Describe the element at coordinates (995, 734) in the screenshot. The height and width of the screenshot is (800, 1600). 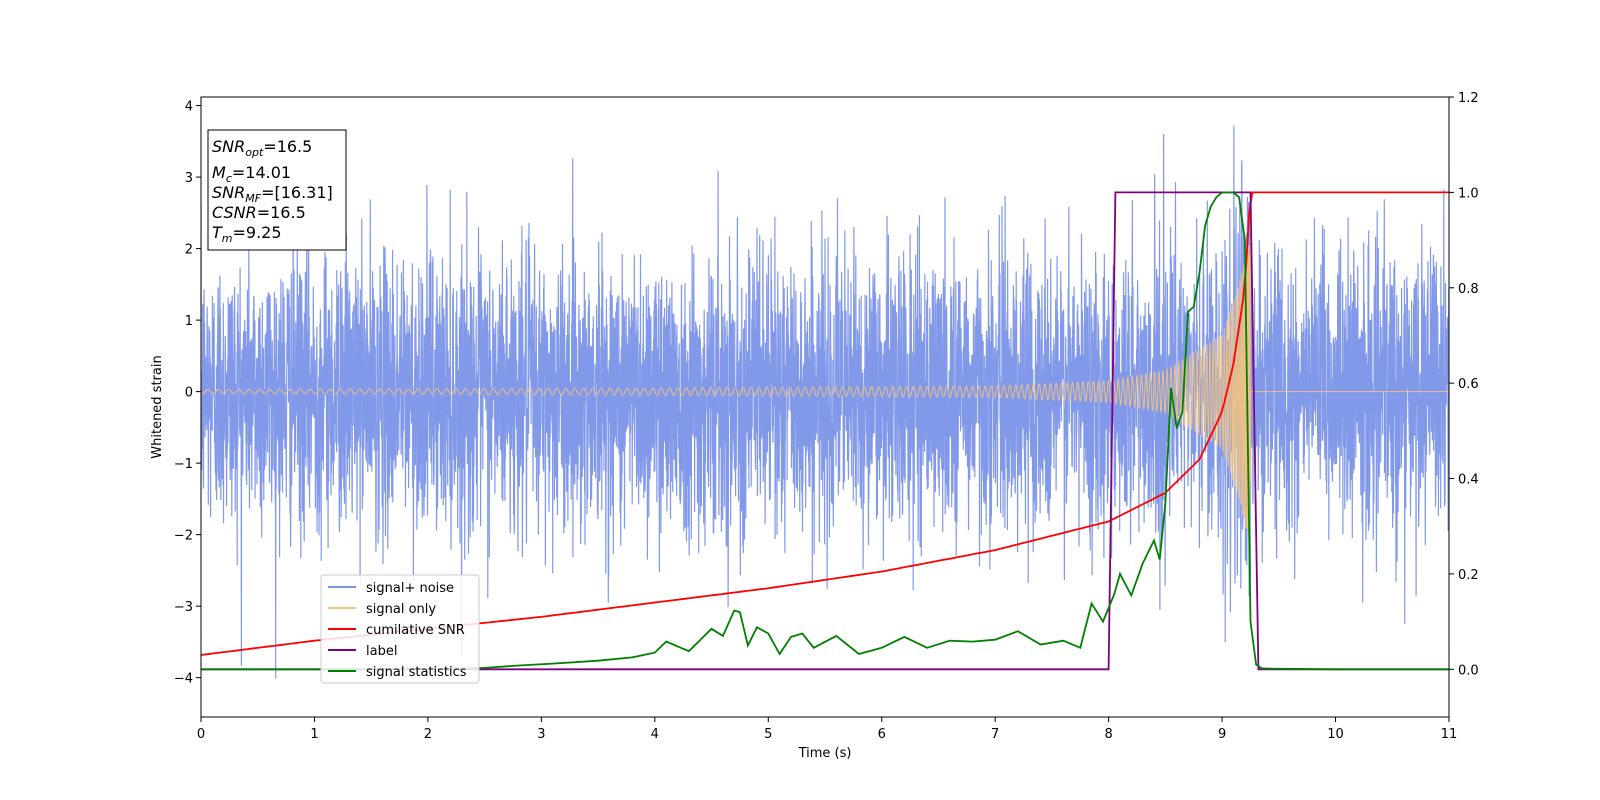
I see `x-tick-label: 7` at that location.